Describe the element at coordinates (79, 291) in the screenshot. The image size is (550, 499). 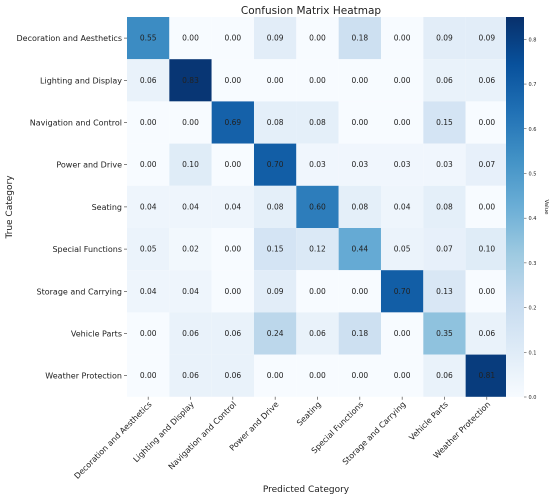
I see `y-tick-label: Storage and Carrying` at that location.